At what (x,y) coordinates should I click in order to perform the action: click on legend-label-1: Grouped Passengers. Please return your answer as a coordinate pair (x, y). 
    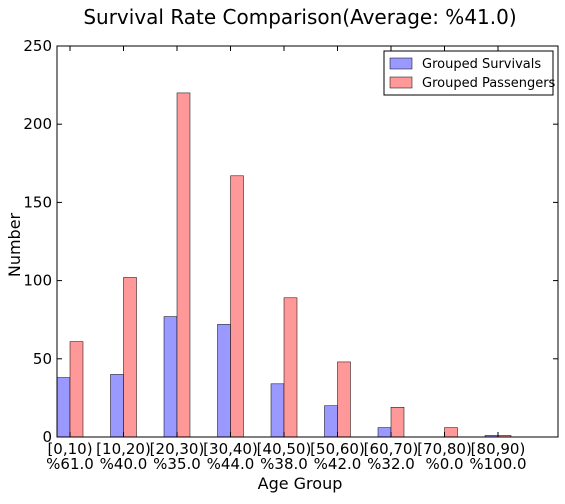
    Looking at the image, I should click on (489, 83).